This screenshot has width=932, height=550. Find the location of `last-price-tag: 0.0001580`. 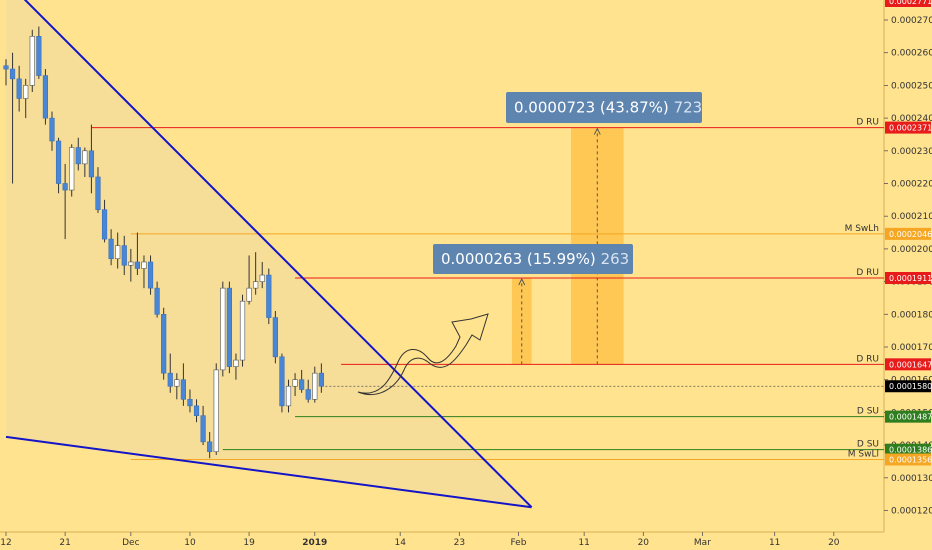

last-price-tag: 0.0001580 is located at coordinates (910, 386).